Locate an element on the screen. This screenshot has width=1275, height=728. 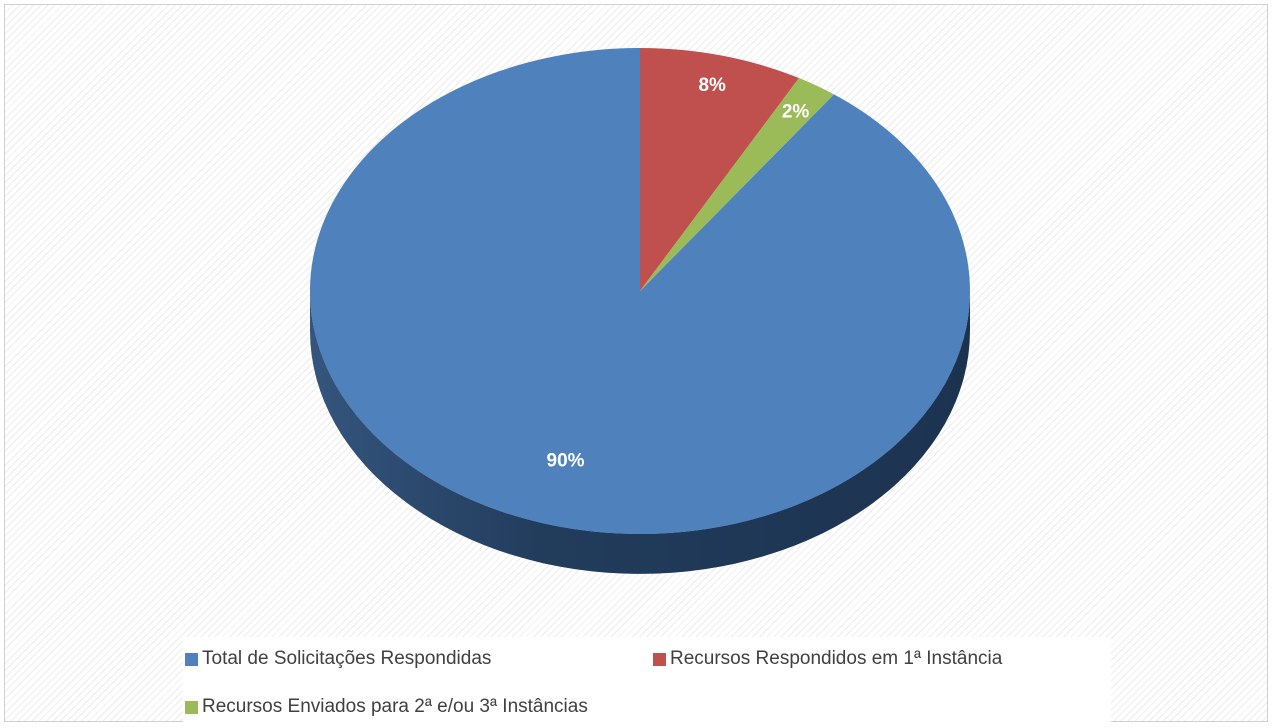
pie-slice-recursos-respondidos-em-1-instancia is located at coordinates (719, 169).